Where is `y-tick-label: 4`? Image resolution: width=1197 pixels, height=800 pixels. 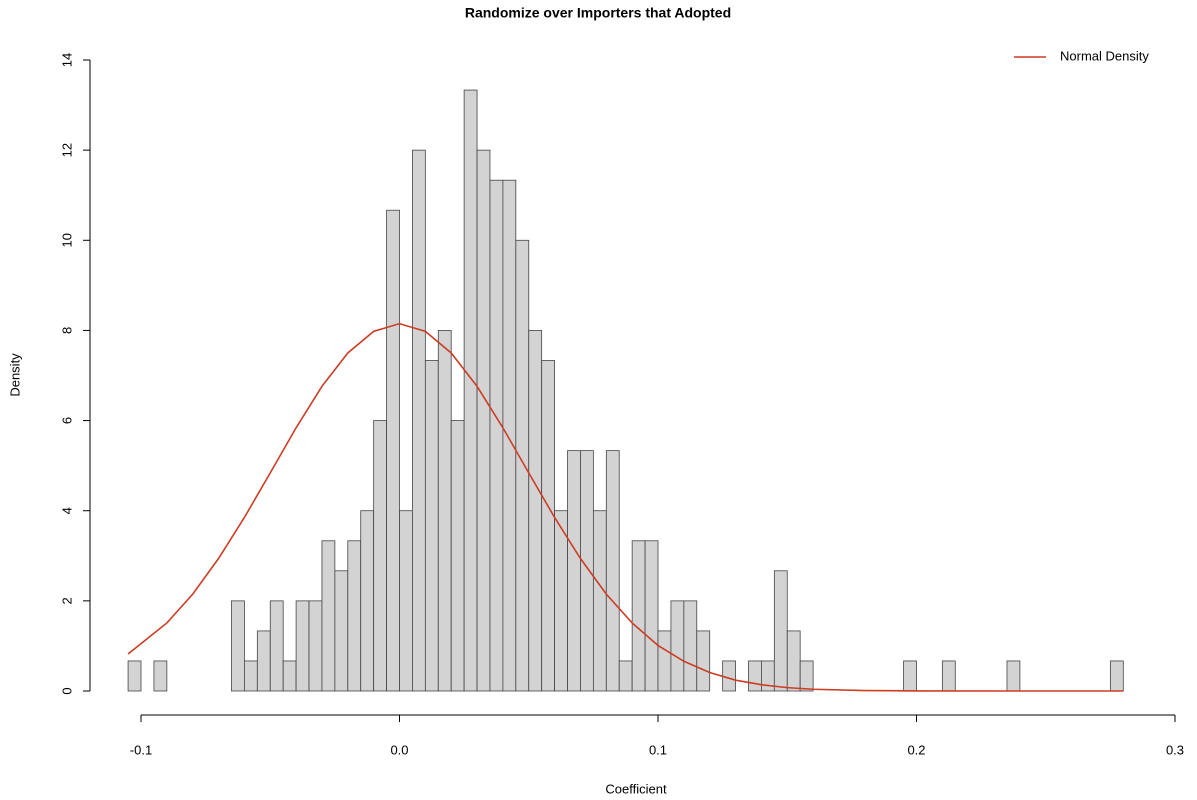 y-tick-label: 4 is located at coordinates (66, 510).